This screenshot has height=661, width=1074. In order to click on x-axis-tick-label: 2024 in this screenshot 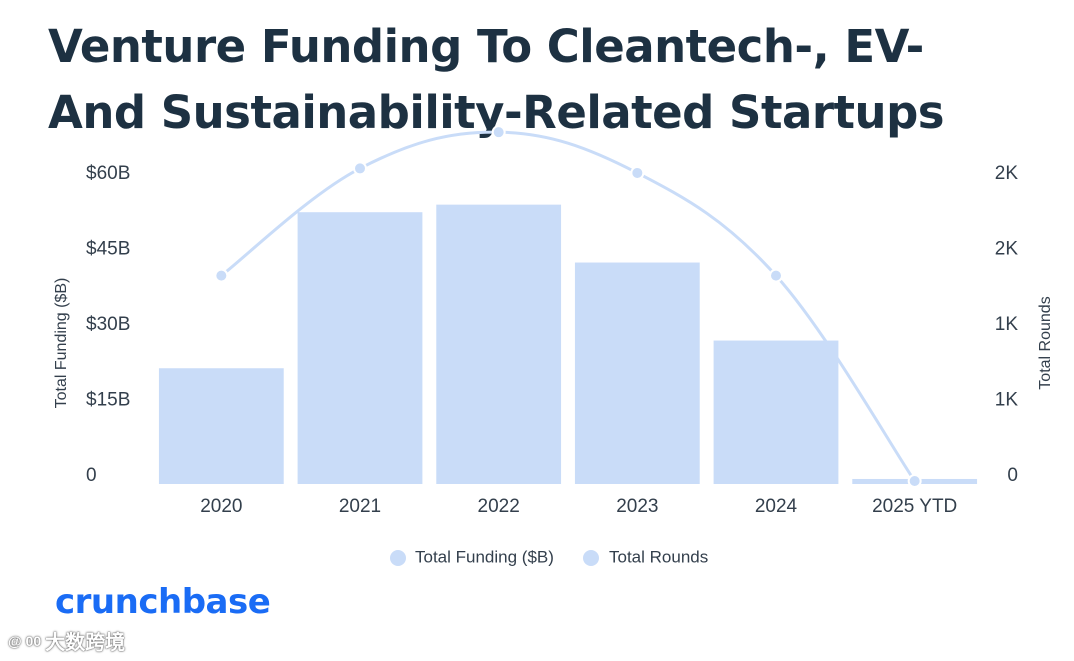, I will do `click(776, 506)`.